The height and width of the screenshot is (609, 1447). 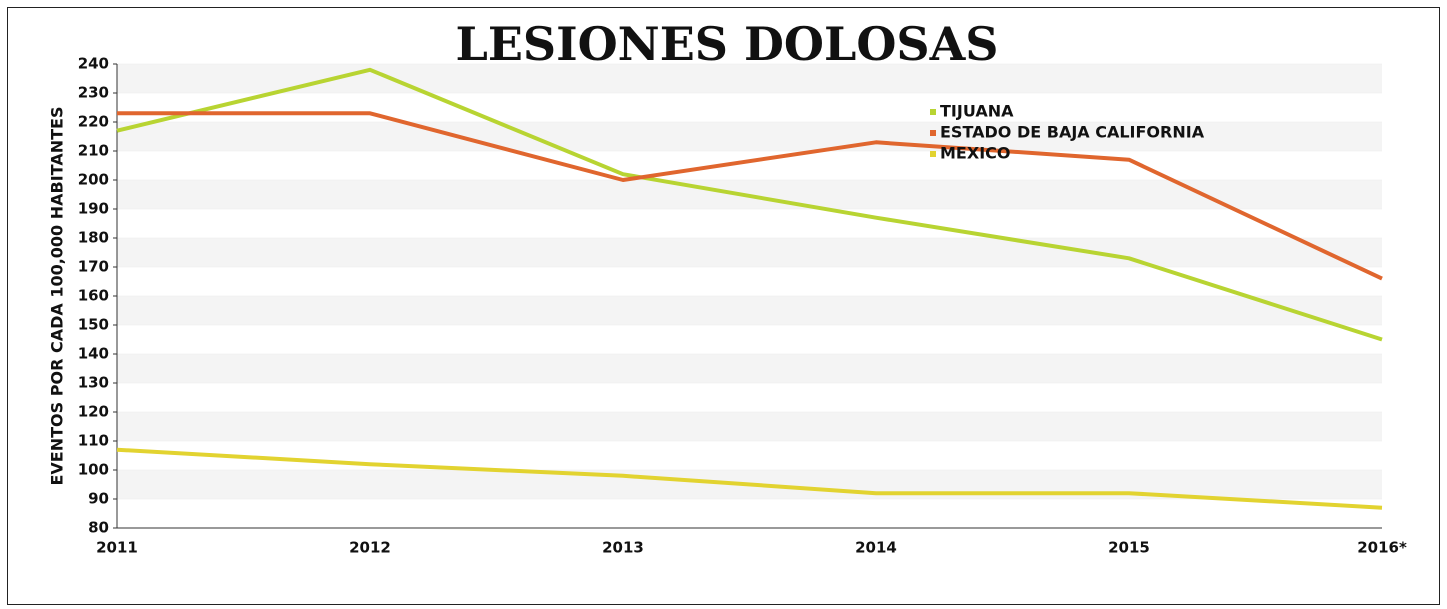 I want to click on y-tick-label: 120, so click(x=93, y=412).